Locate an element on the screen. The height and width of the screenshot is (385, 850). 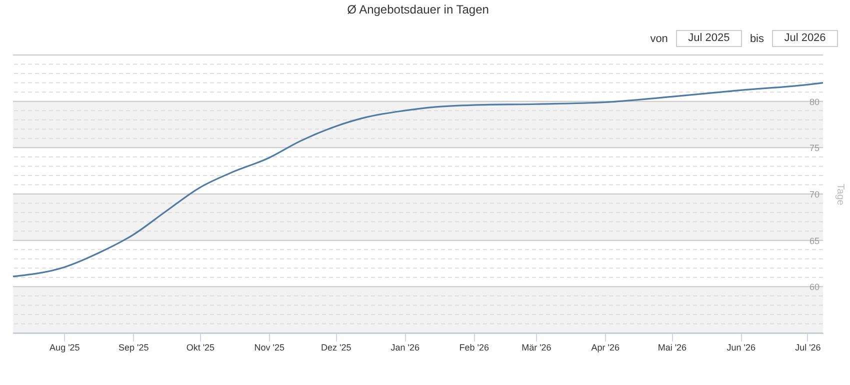
x-tick-label: Aug '25 is located at coordinates (65, 347).